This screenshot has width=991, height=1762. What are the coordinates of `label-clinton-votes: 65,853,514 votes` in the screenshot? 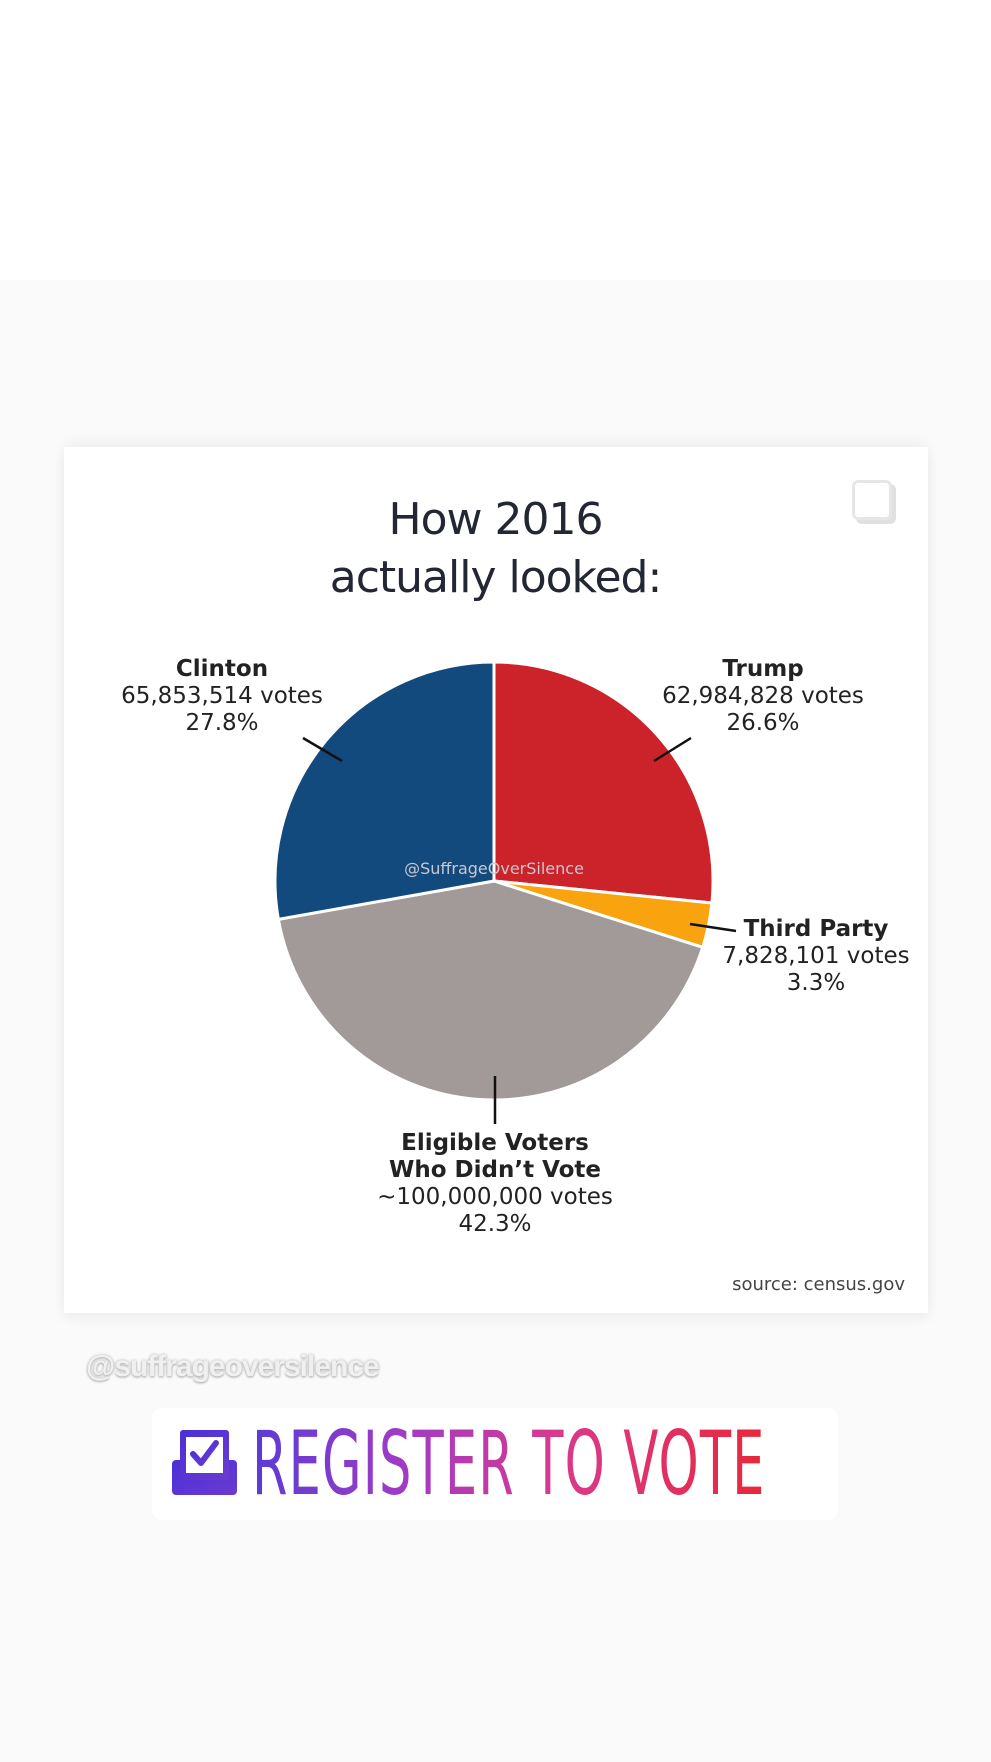 It's located at (222, 696).